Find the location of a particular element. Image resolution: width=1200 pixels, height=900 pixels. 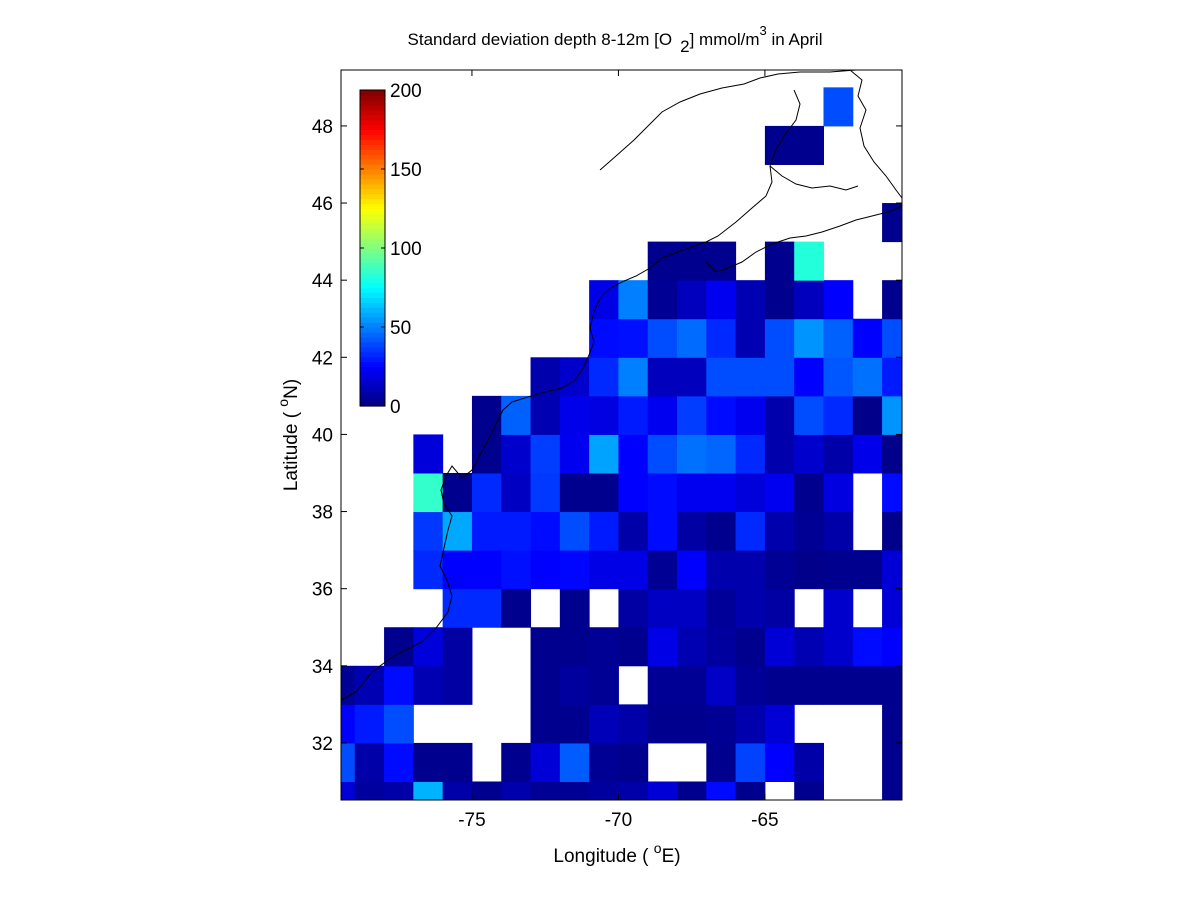

colorbar-tick-label: 150 is located at coordinates (406, 170).